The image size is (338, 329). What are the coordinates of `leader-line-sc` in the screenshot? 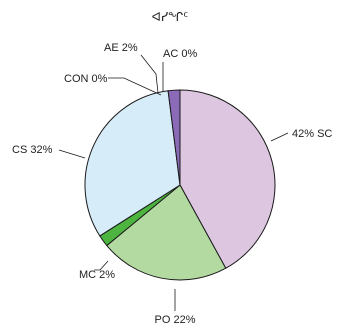 It's located at (279, 137).